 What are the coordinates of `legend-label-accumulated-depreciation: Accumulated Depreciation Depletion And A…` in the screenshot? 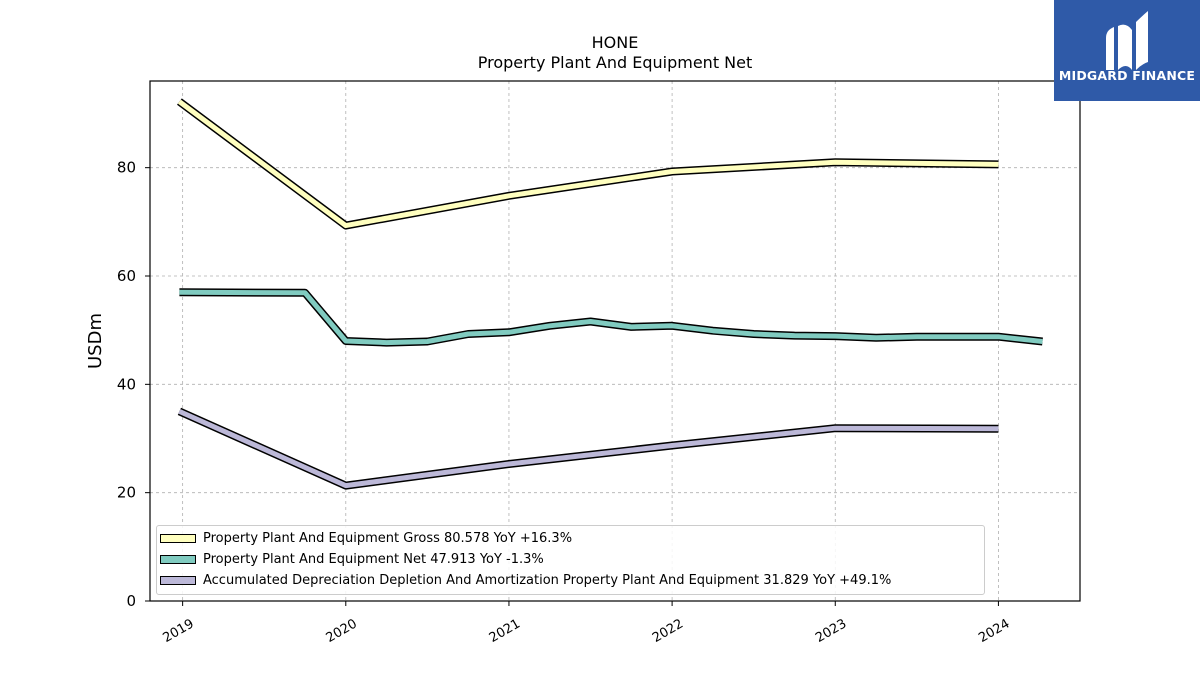 It's located at (547, 580).